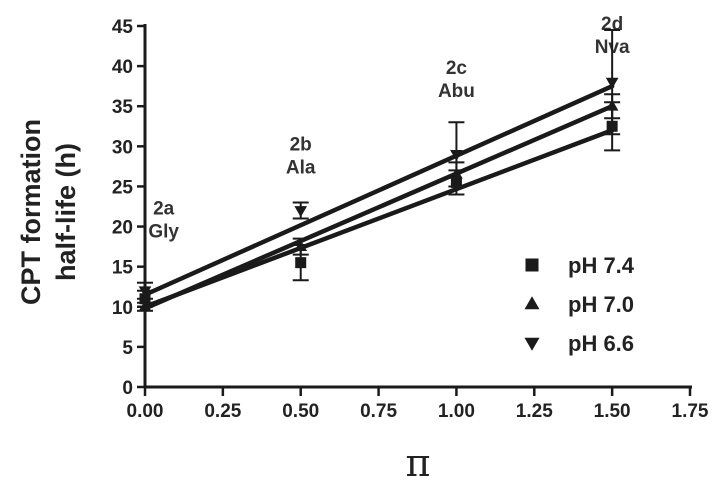 This screenshot has height=487, width=726. Describe the element at coordinates (300, 411) in the screenshot. I see `x-tick-label: 0.50` at that location.